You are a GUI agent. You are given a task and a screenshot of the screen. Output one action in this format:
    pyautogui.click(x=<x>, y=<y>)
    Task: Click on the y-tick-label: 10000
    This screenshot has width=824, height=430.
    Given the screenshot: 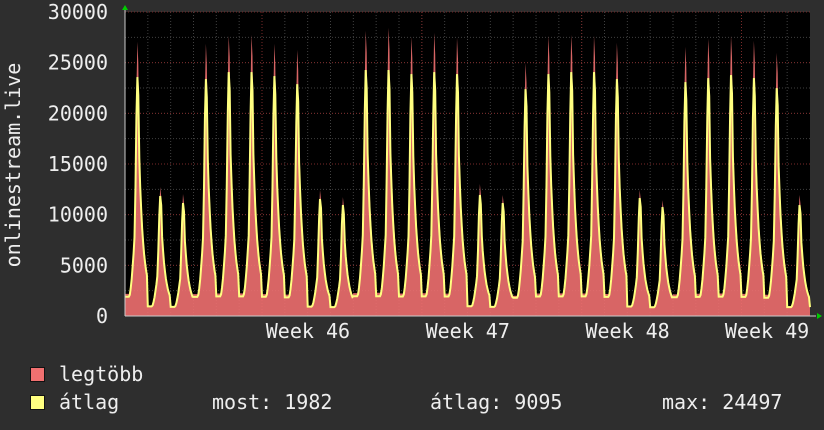 What is the action you would take?
    pyautogui.click(x=78, y=215)
    